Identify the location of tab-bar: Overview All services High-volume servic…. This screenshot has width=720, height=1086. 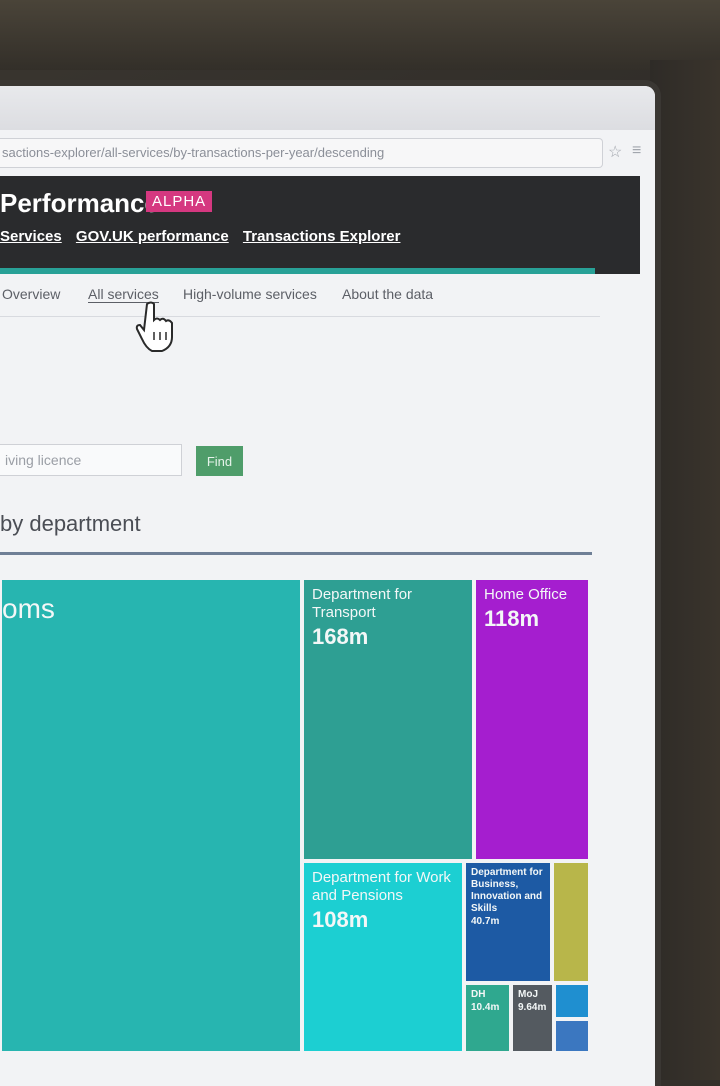
(300, 301).